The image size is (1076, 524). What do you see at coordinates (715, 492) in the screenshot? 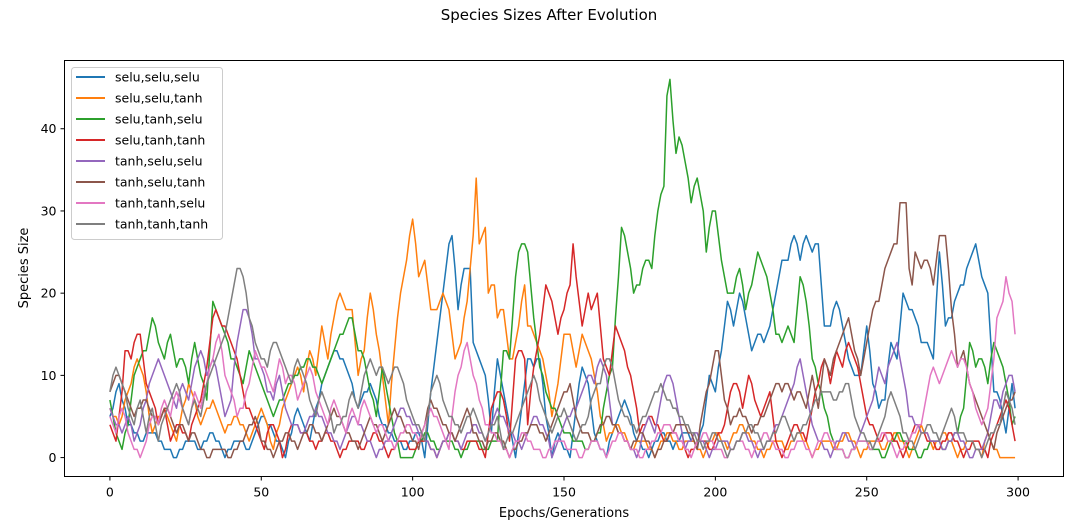
I see `x-tick-label: 200` at bounding box center [715, 492].